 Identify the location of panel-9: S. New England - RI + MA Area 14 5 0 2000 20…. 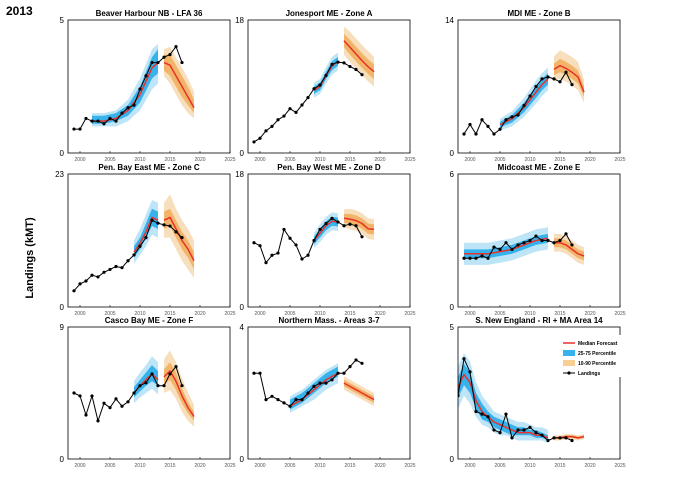
(538, 392).